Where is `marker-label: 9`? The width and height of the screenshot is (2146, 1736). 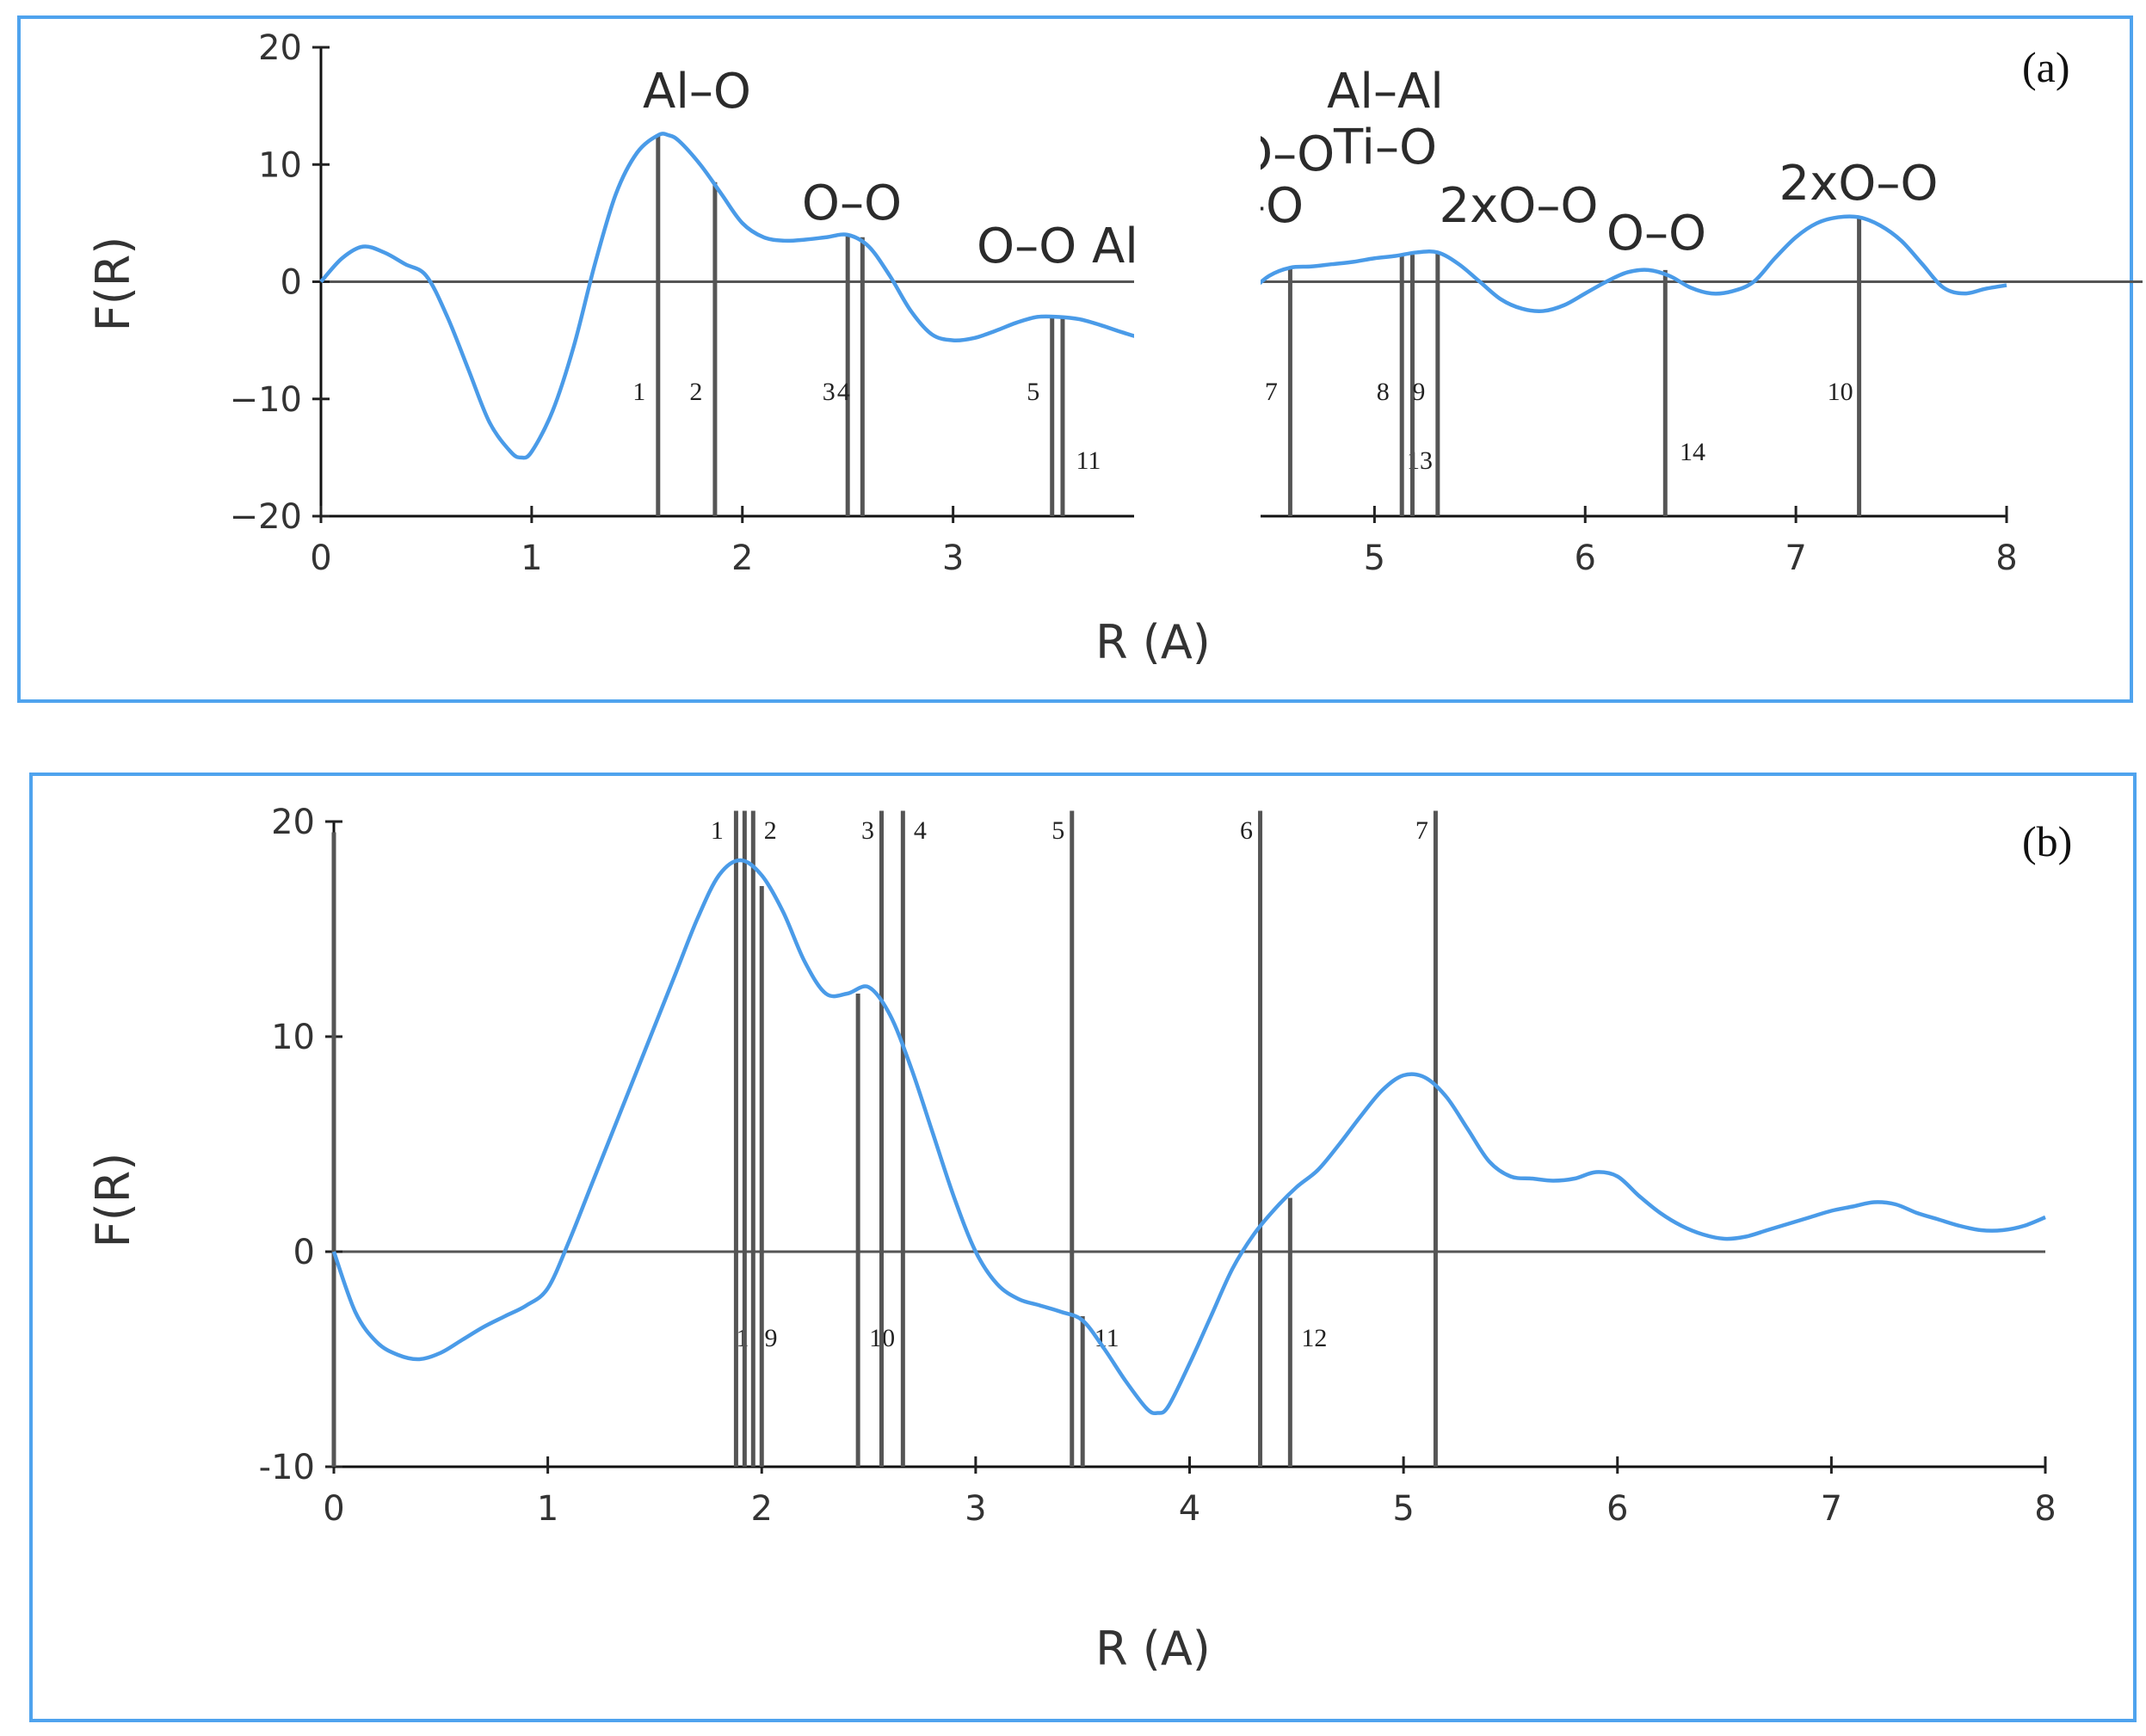 marker-label: 9 is located at coordinates (1418, 392).